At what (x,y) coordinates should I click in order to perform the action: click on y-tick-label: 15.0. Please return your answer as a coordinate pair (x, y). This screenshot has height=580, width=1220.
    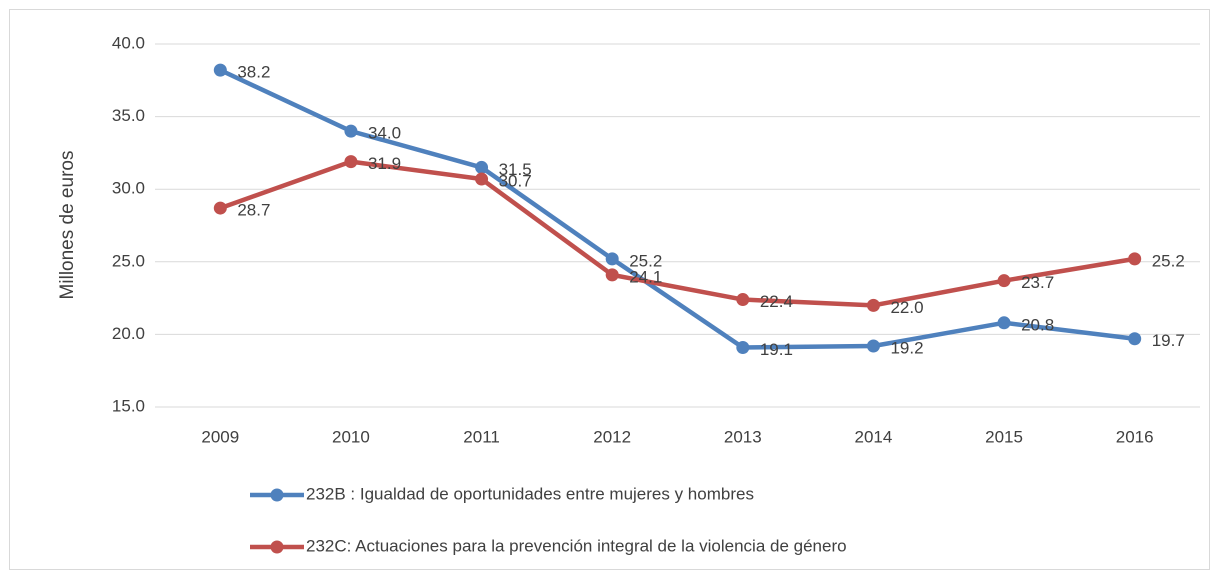
    Looking at the image, I should click on (128, 405).